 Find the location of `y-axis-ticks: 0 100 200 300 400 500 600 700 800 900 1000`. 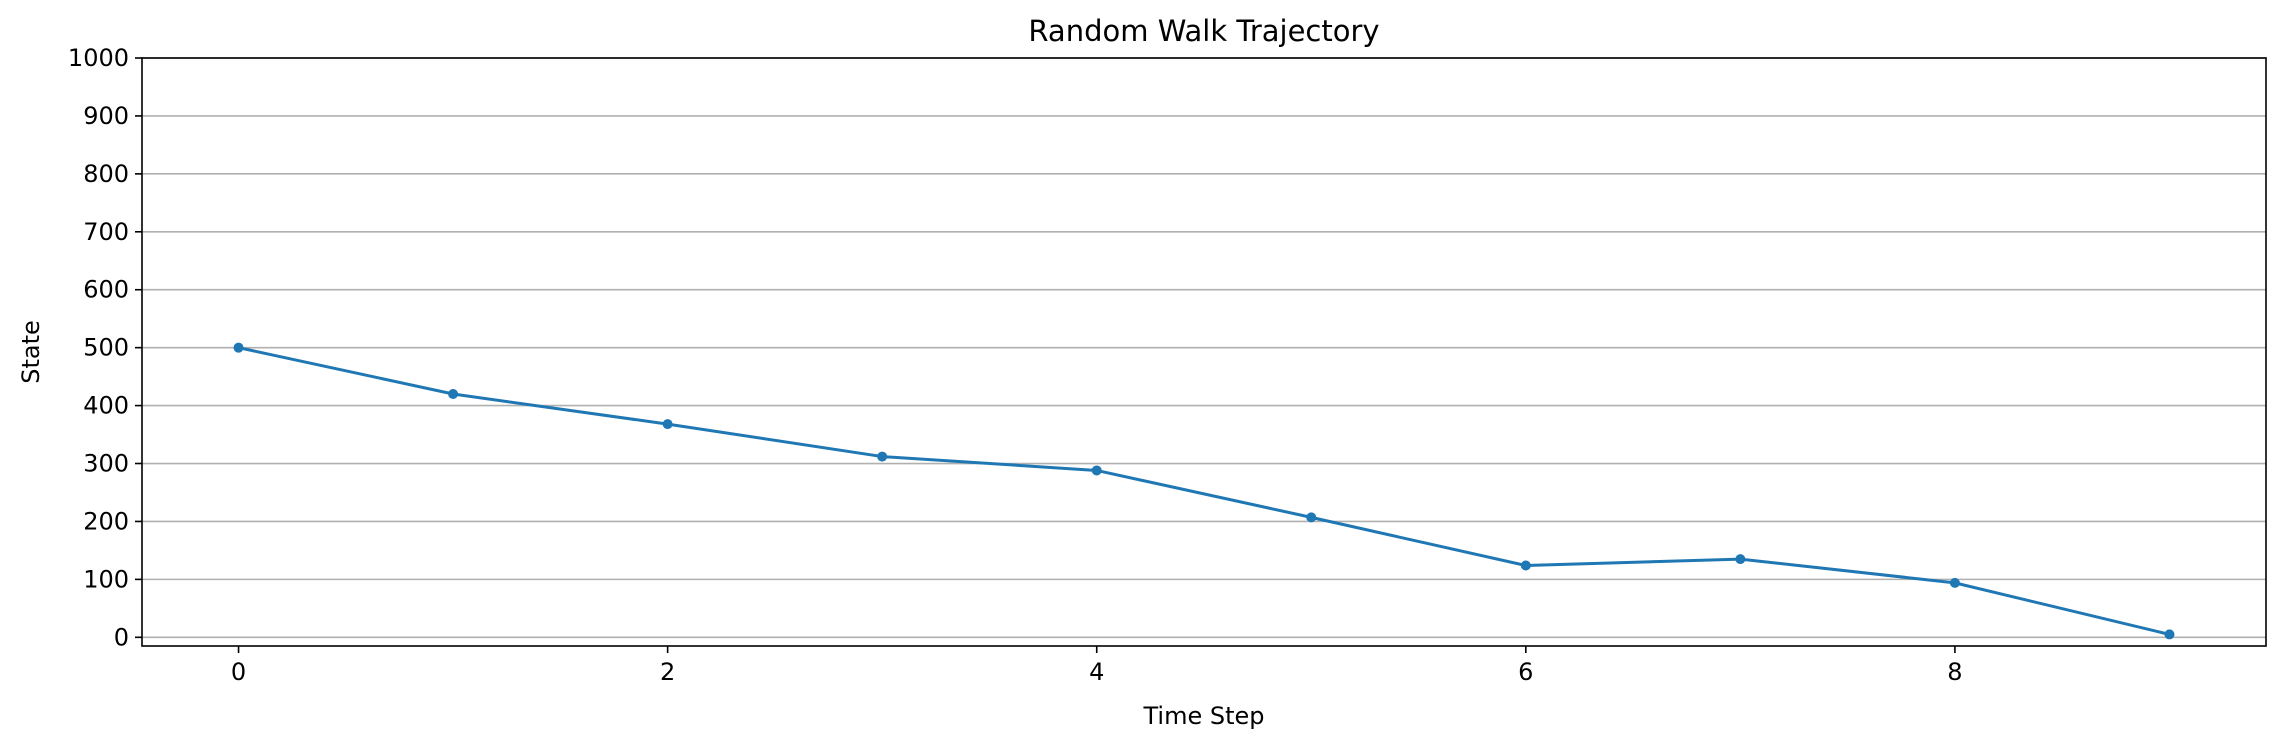

y-axis-ticks: 0 100 200 300 400 500 600 700 800 900 1000 is located at coordinates (105, 347).